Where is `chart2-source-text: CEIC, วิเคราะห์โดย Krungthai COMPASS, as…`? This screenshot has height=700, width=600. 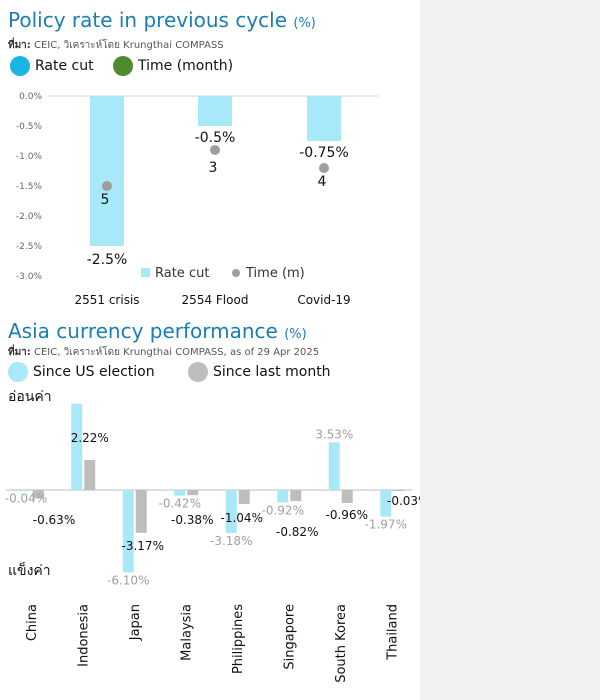
chart2-source-text: CEIC, วิเคราะห์โดย Krungthai COMPASS, as… is located at coordinates (177, 352).